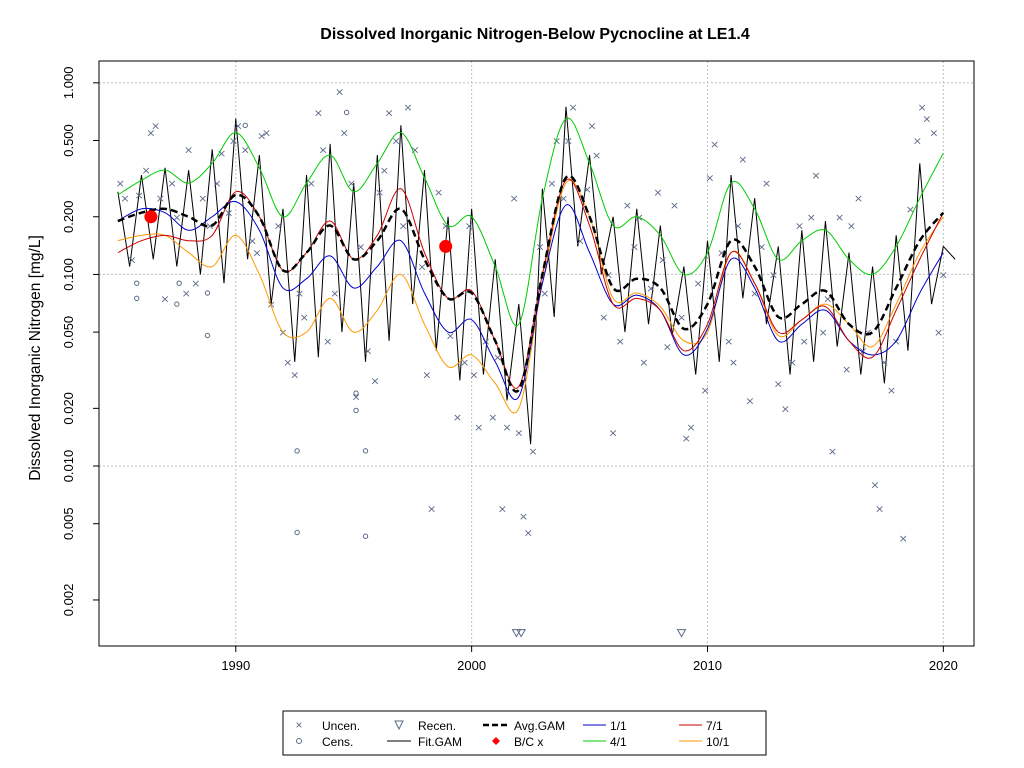 This screenshot has width=1024, height=768. Describe the element at coordinates (701, 726) in the screenshot. I see `legend-item-7-1: 7/1` at that location.